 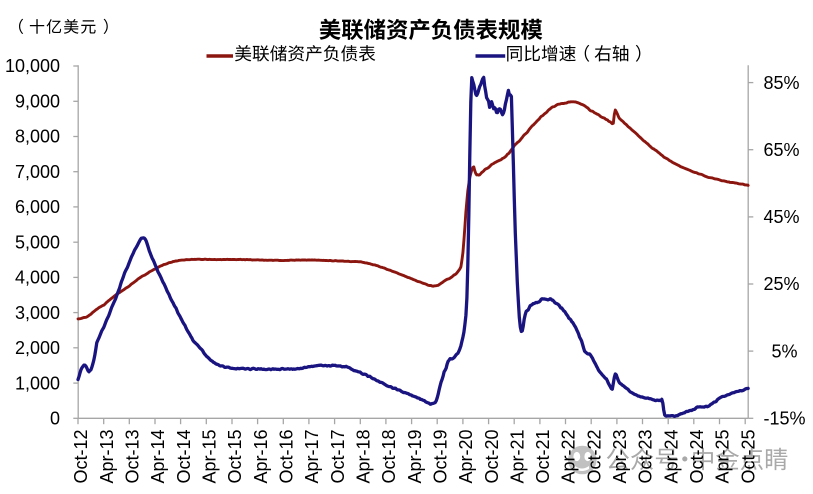 What do you see at coordinates (782, 217) in the screenshot?
I see `svg-text: 45%` at bounding box center [782, 217].